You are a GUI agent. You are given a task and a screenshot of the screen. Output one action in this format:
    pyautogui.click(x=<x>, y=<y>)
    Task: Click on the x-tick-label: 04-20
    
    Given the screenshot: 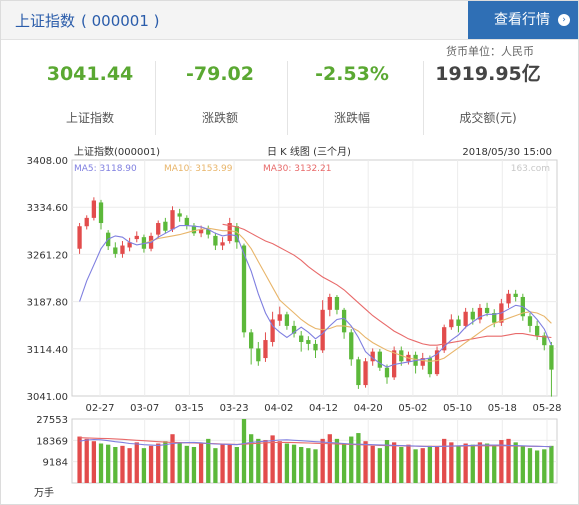 What is the action you would take?
    pyautogui.click(x=368, y=408)
    